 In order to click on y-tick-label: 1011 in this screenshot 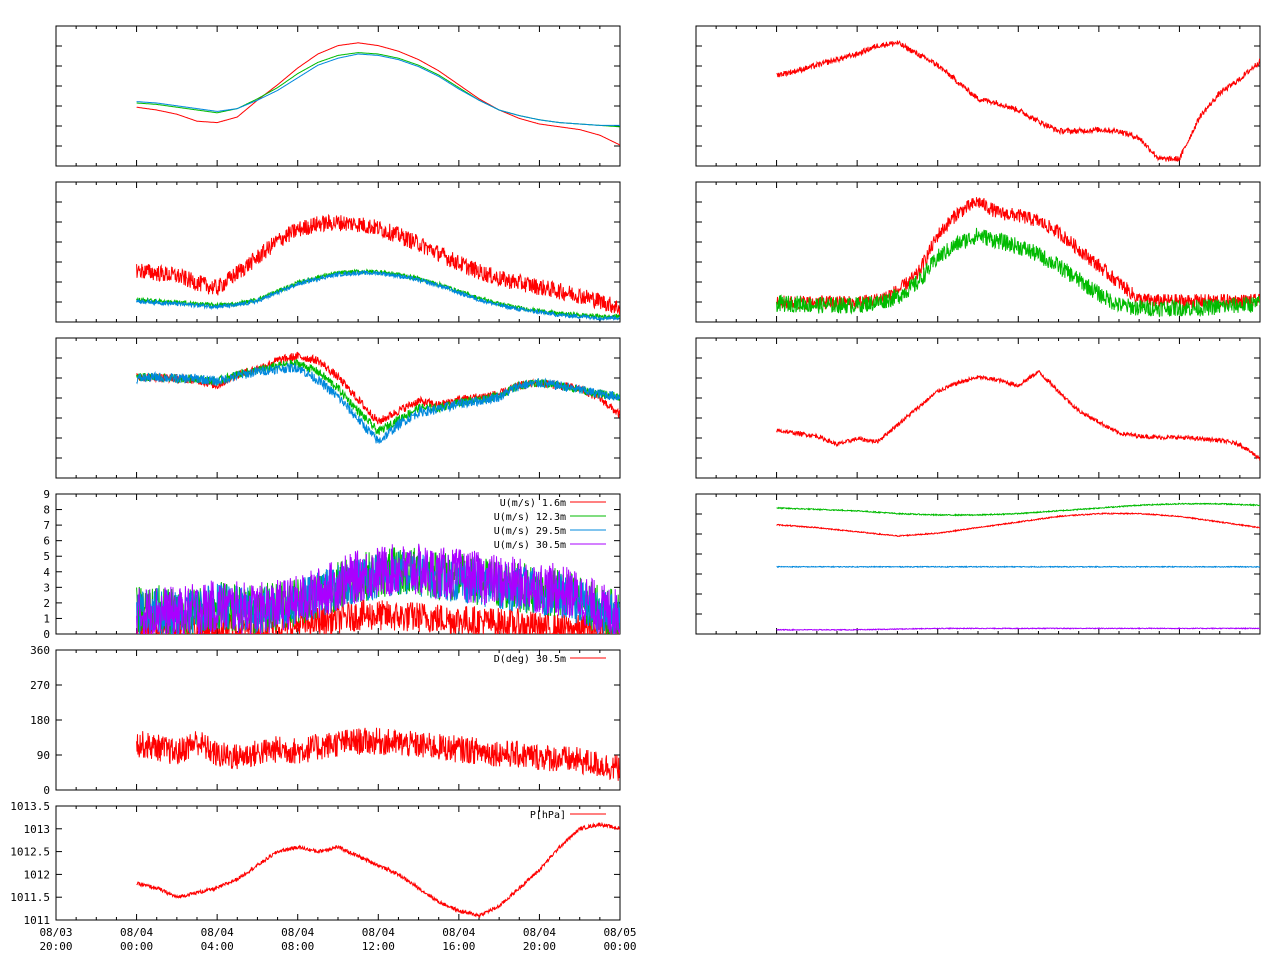, I will do `click(37, 920)`.